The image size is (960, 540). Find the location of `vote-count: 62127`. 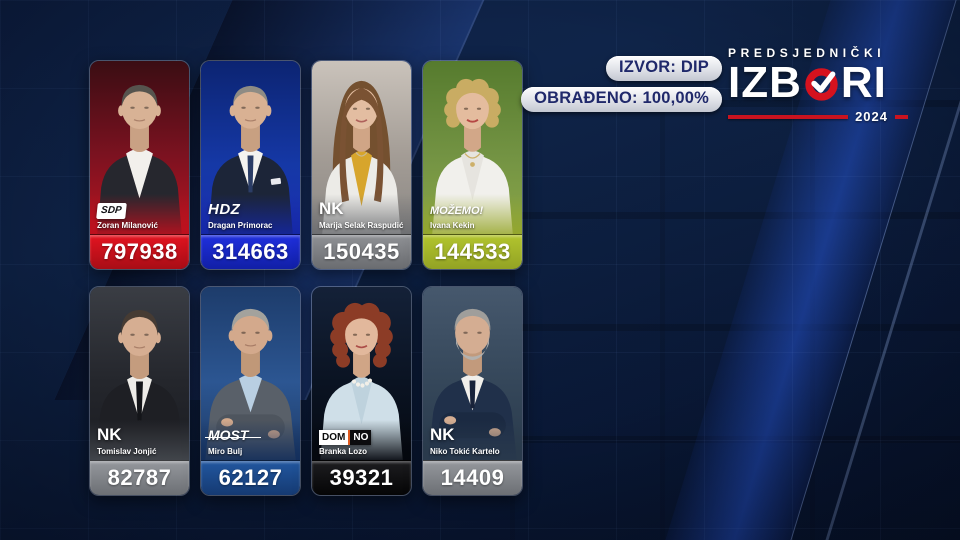

vote-count: 62127 is located at coordinates (250, 477).